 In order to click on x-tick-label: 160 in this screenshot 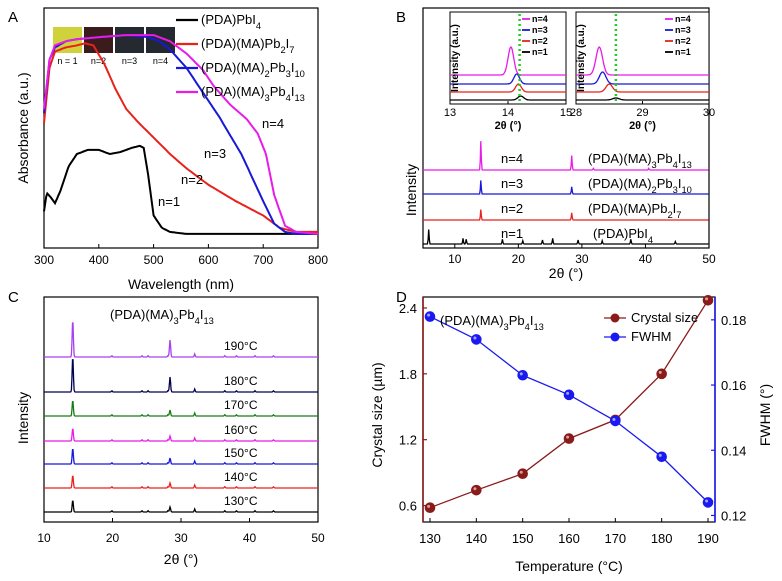, I will do `click(569, 538)`.